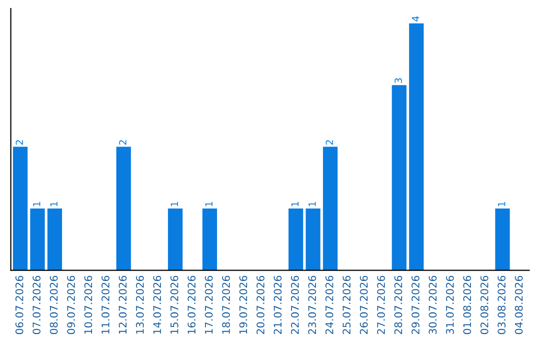 This screenshot has height=340, width=540. I want to click on x-tick-label: 19.07.2026, so click(243, 305).